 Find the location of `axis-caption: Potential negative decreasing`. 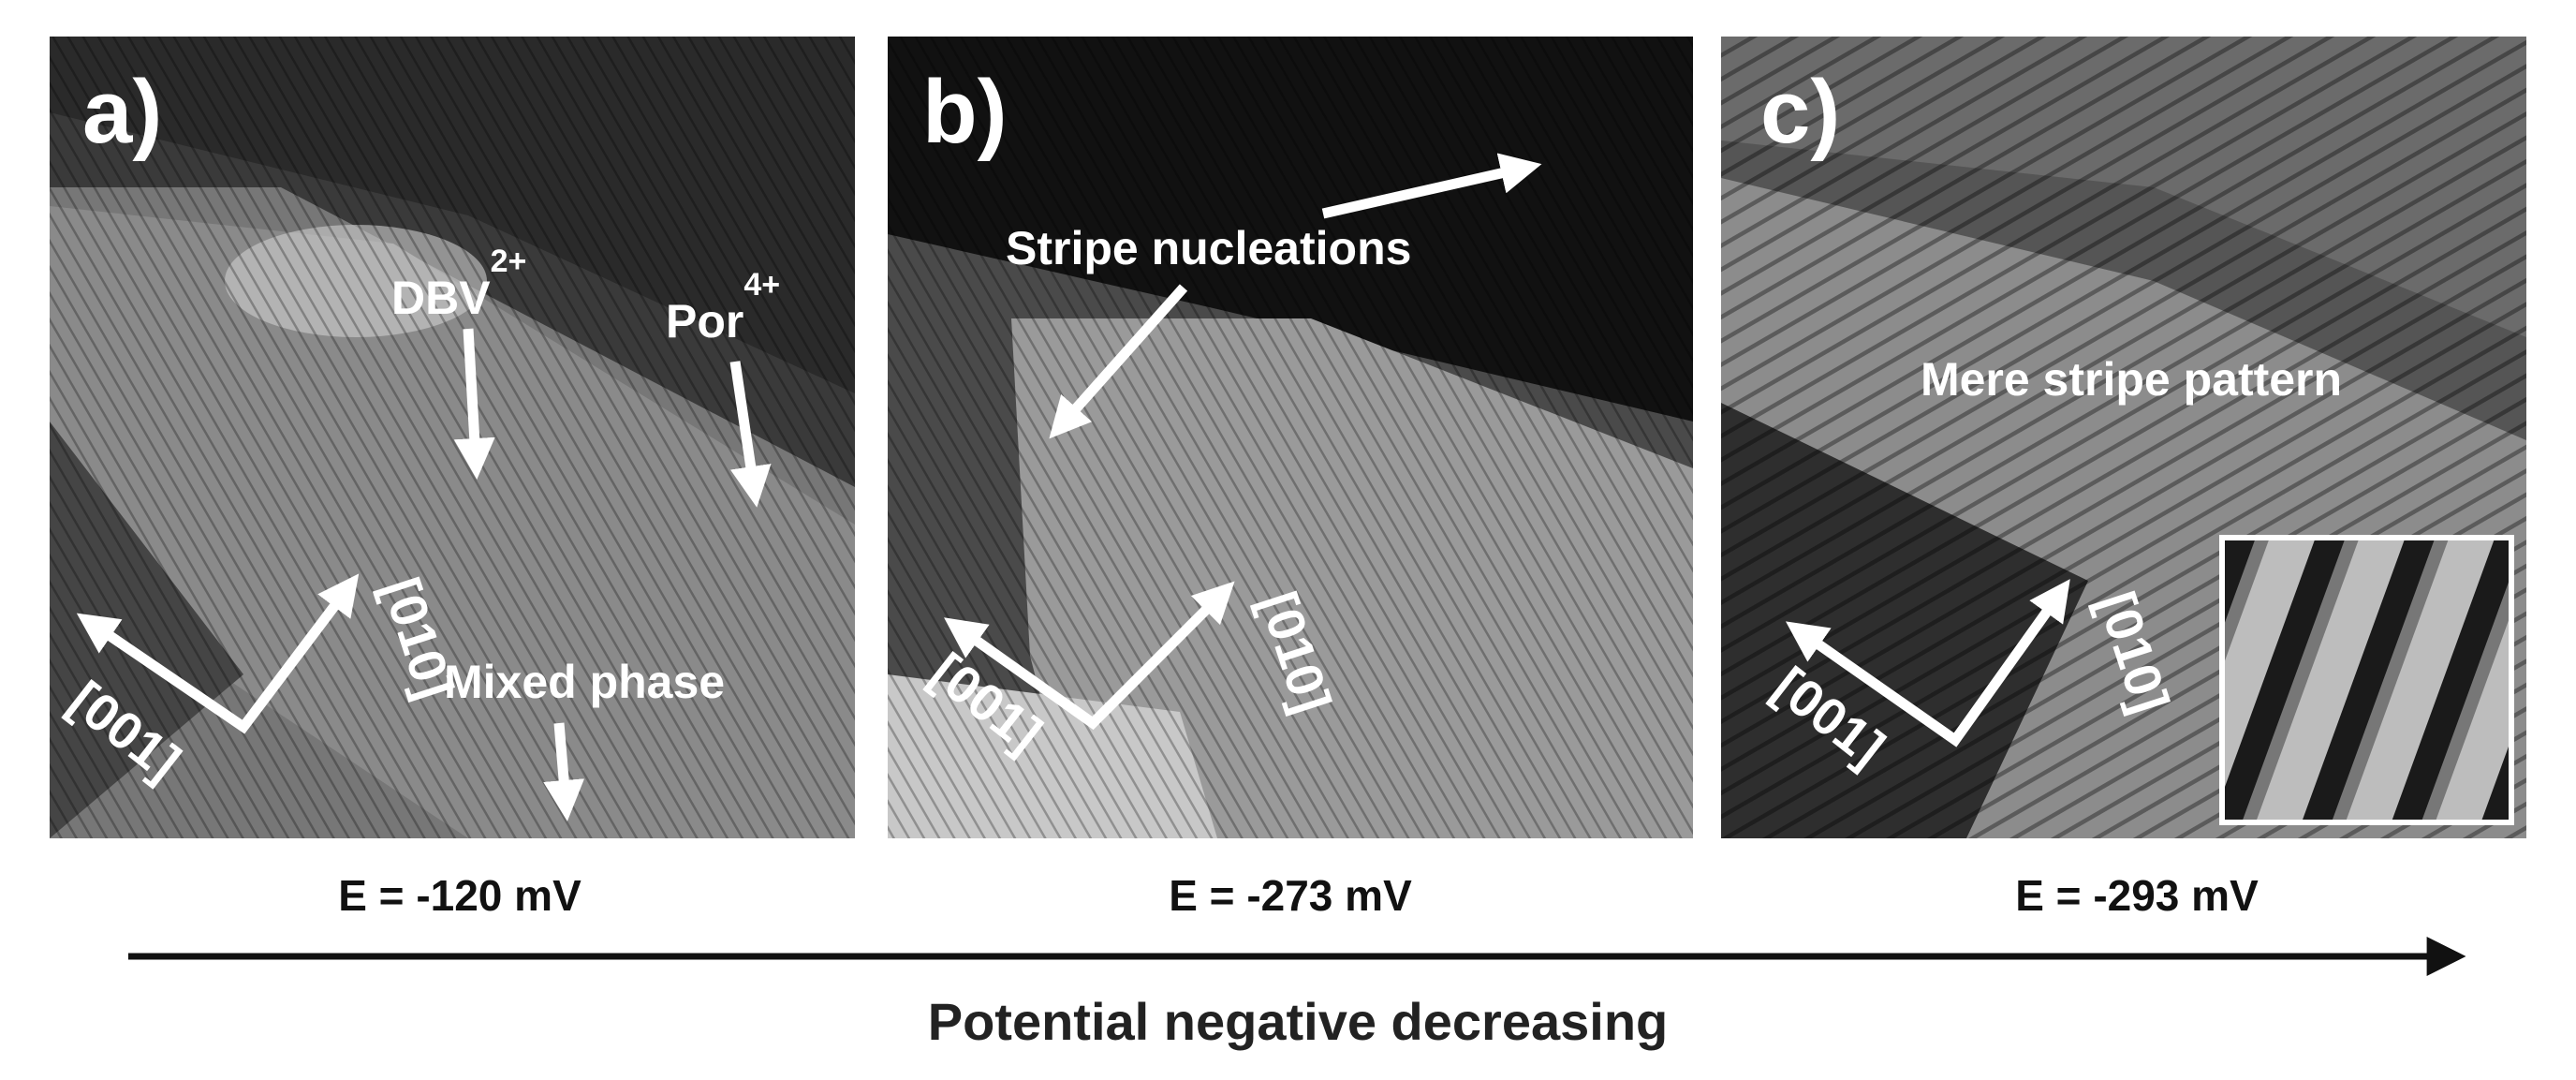

axis-caption: Potential negative decreasing is located at coordinates (1298, 1021).